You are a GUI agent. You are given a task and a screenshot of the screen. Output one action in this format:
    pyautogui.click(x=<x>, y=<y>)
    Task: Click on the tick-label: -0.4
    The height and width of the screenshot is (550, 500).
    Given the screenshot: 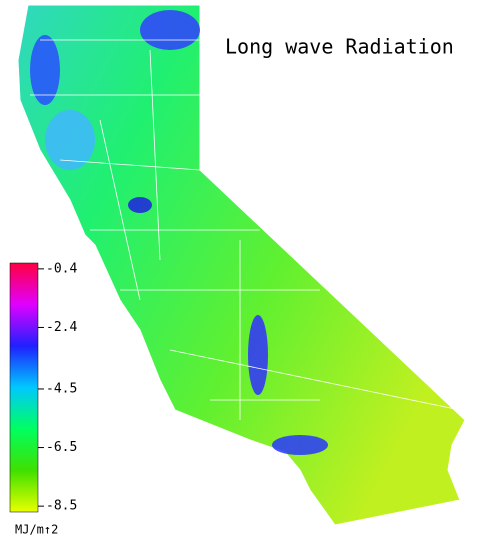 What is the action you would take?
    pyautogui.click(x=61, y=268)
    